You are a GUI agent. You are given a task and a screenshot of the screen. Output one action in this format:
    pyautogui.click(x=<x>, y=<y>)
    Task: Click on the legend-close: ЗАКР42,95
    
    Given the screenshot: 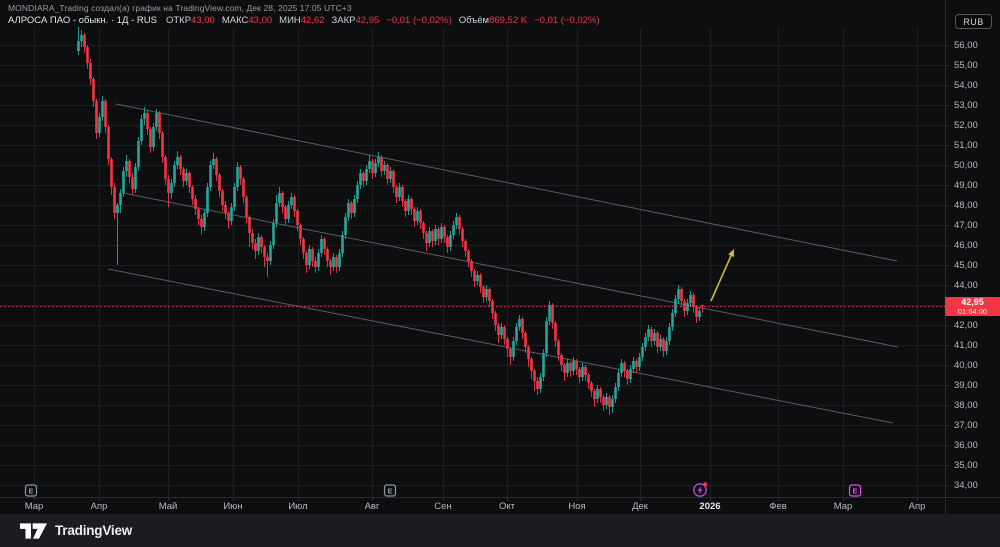 What is the action you would take?
    pyautogui.click(x=355, y=20)
    